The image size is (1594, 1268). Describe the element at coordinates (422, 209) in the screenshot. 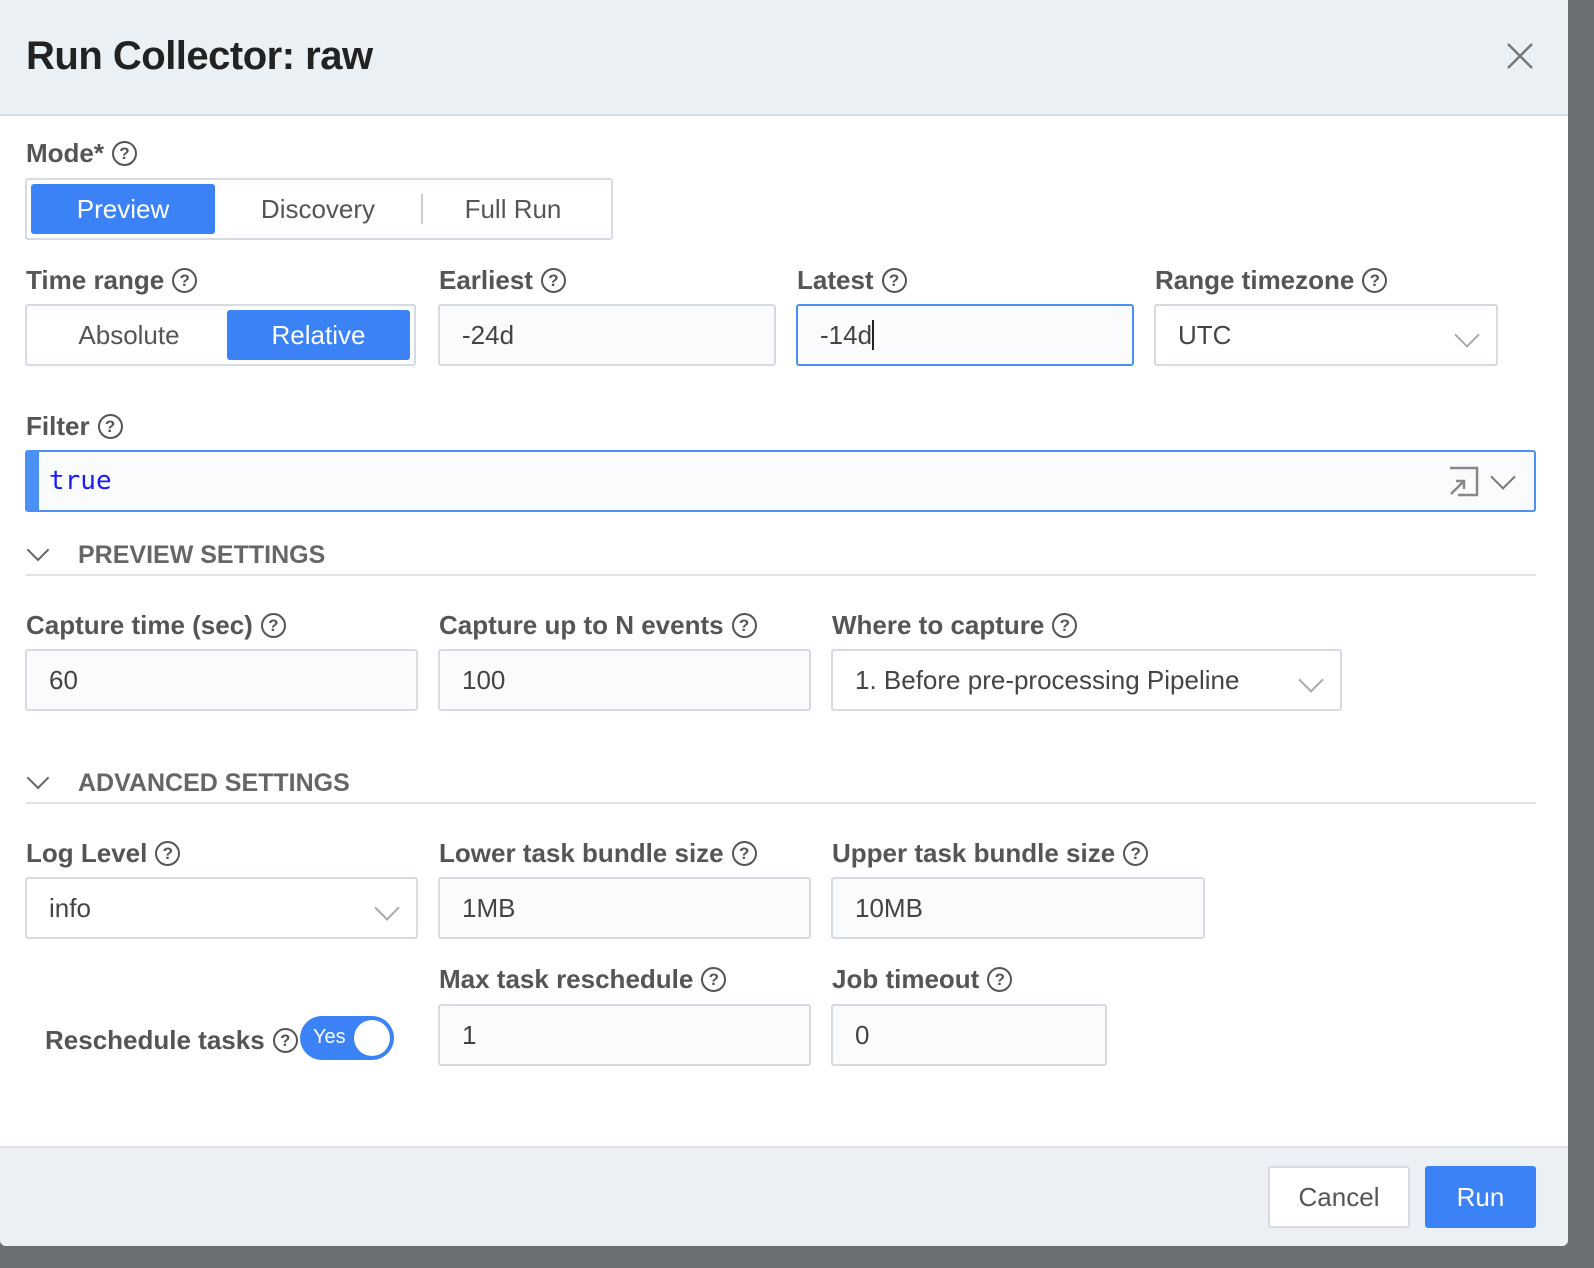

I see `divider` at that location.